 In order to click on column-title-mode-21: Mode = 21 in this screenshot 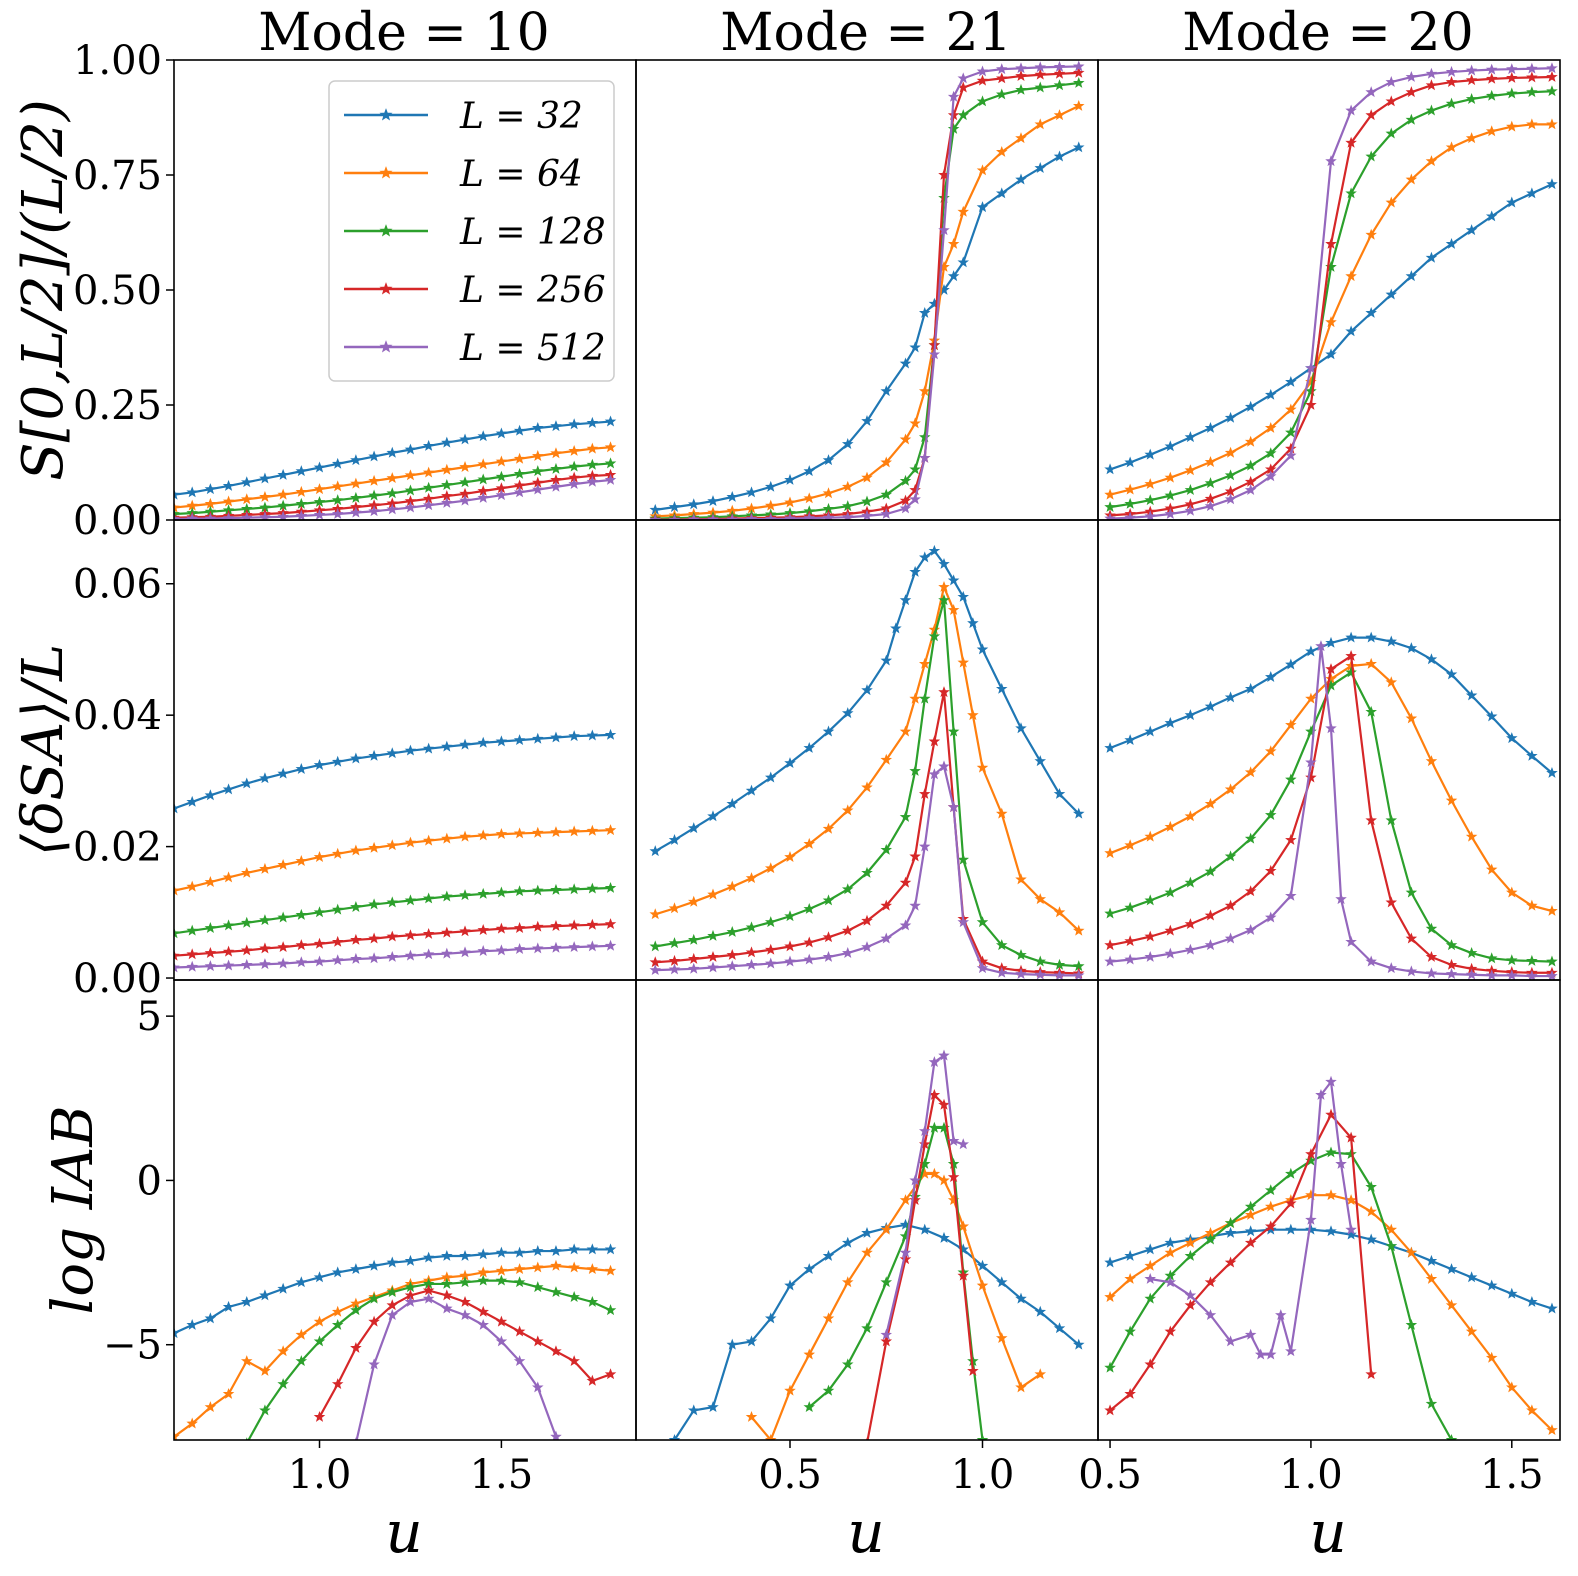, I will do `click(865, 33)`.